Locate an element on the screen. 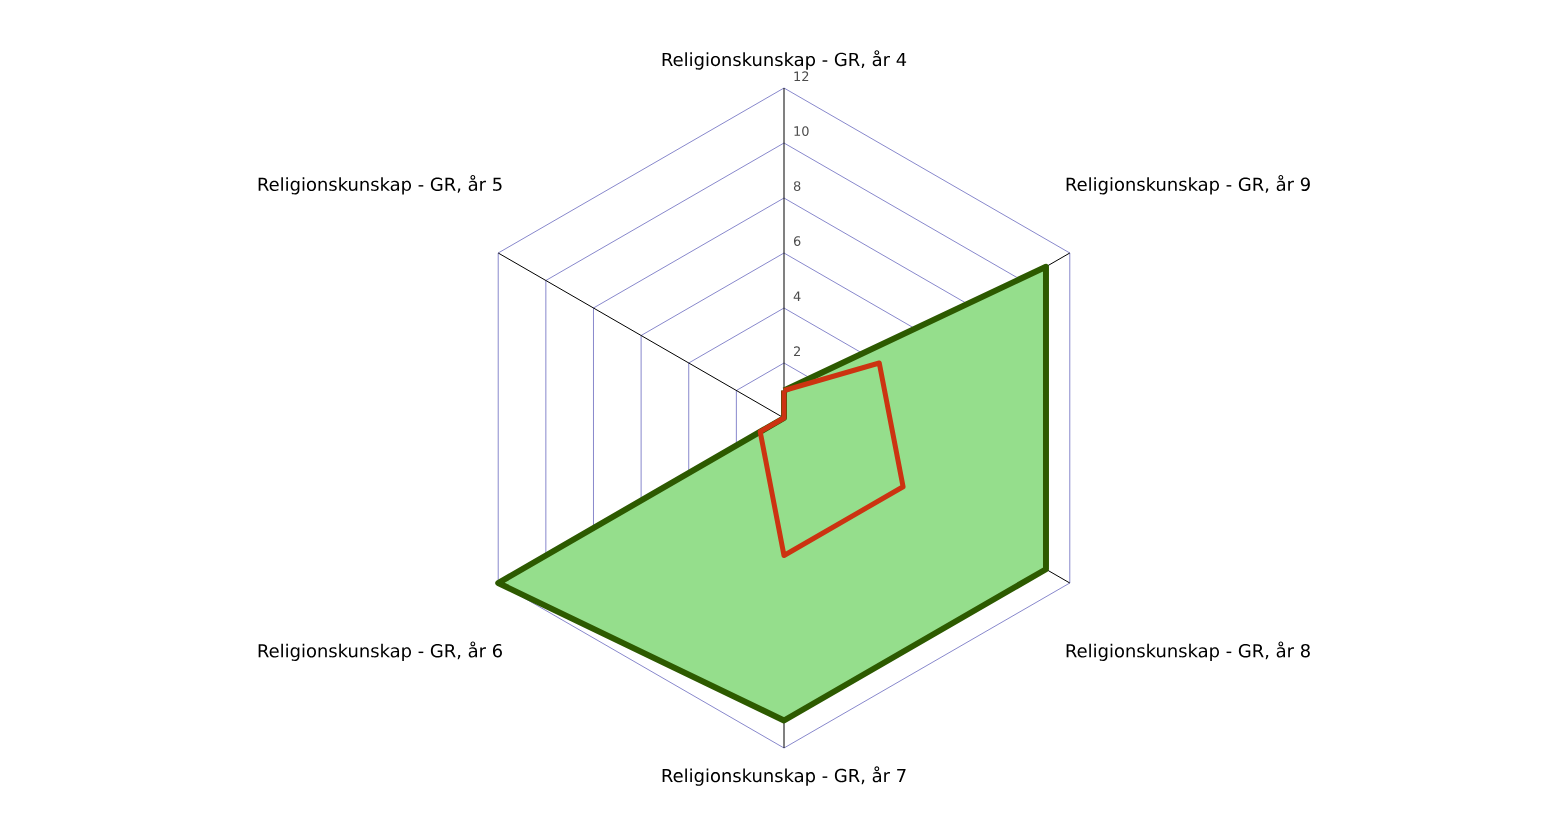  spoke-label: Religionskunskap - GR, år 9 is located at coordinates (1188, 185).